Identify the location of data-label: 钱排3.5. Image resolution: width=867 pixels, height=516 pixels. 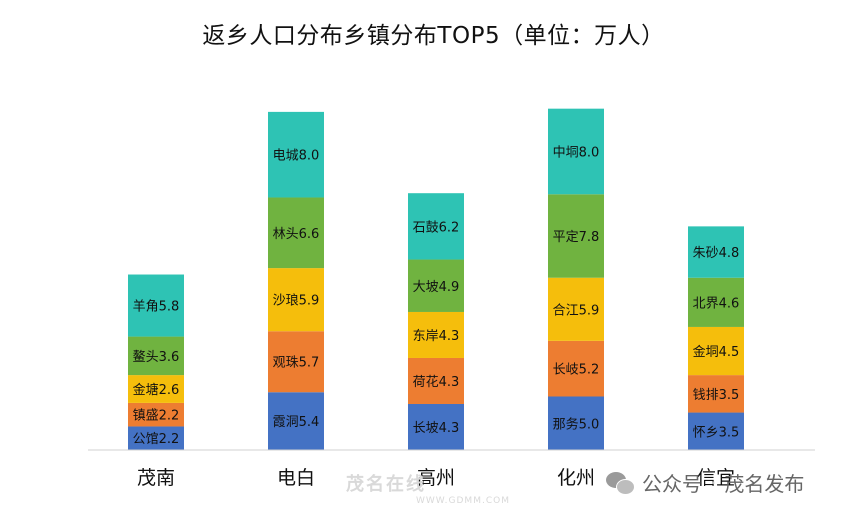
(716, 395).